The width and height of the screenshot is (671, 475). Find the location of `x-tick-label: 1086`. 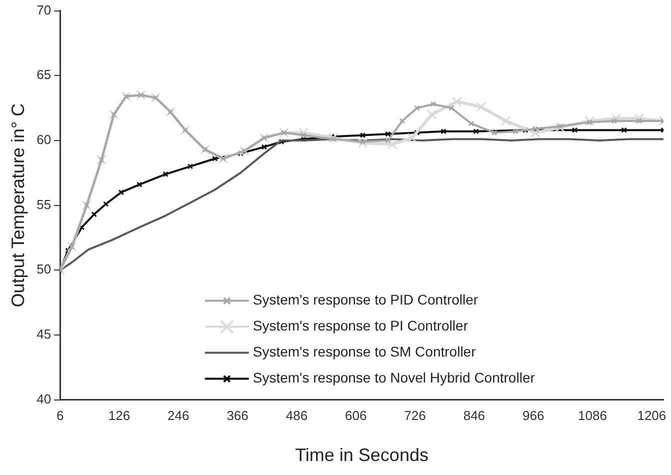

x-tick-label: 1086 is located at coordinates (592, 416).